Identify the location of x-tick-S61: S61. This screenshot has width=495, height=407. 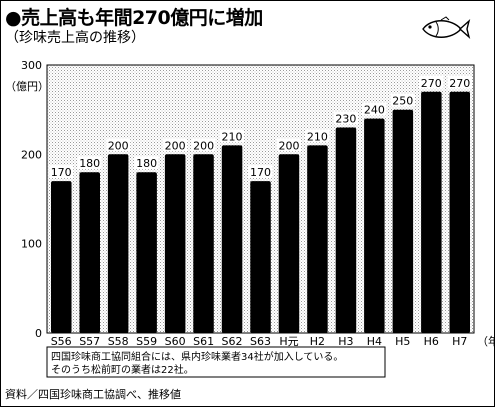
(203, 341).